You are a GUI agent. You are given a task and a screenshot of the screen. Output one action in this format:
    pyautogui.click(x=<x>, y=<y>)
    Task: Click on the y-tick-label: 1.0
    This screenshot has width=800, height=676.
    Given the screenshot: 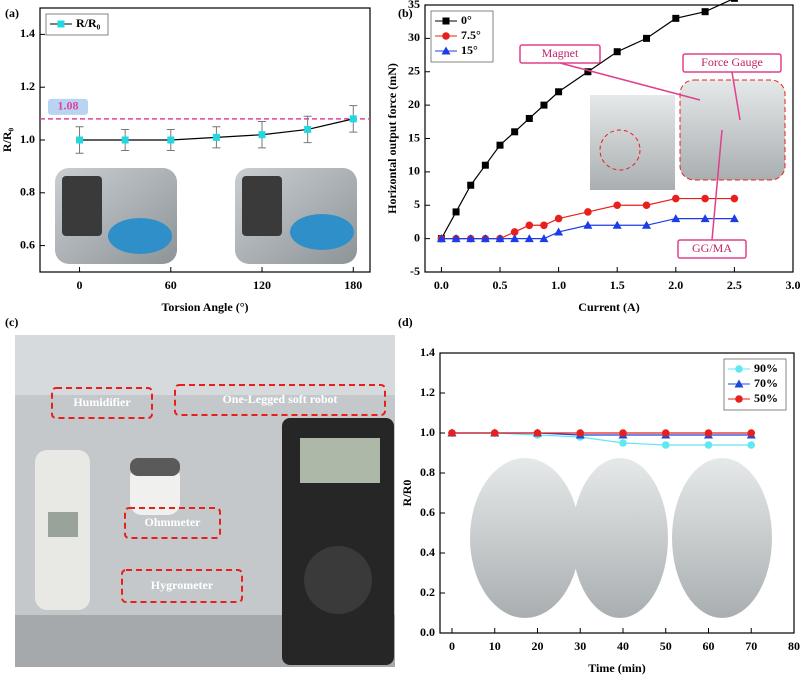 What is the action you would take?
    pyautogui.click(x=27, y=139)
    